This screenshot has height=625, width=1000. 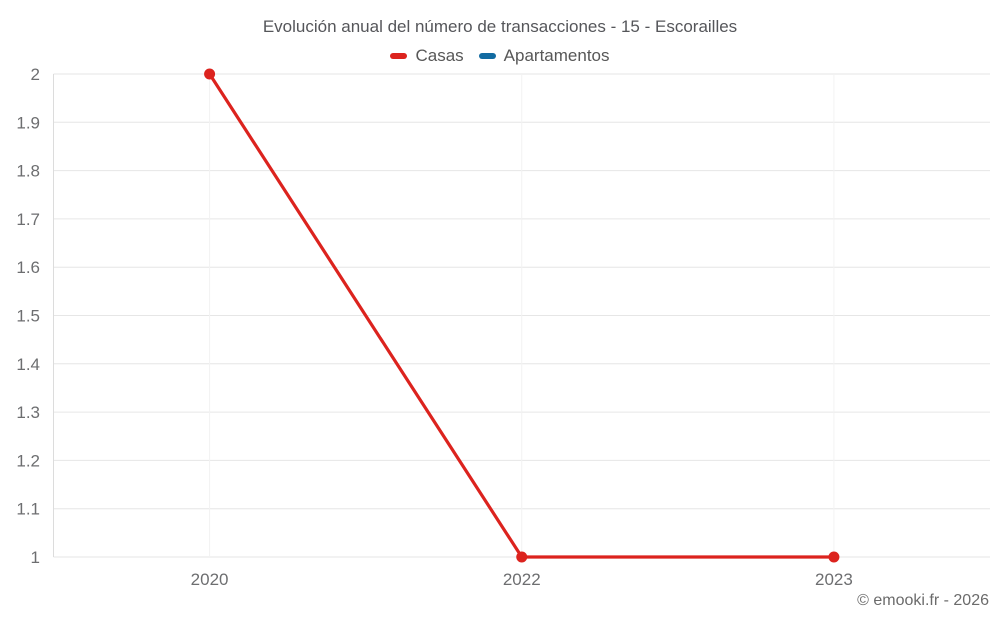 I want to click on y-tick-label: 1.3, so click(x=28, y=412).